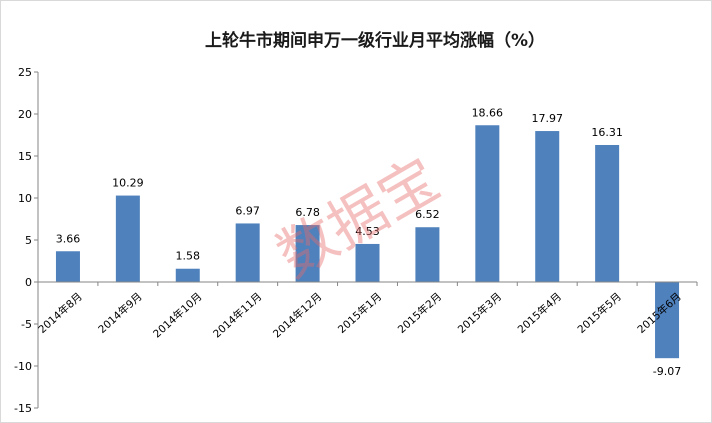 The width and height of the screenshot is (712, 423). What do you see at coordinates (188, 256) in the screenshot?
I see `data-label: 1.58` at bounding box center [188, 256].